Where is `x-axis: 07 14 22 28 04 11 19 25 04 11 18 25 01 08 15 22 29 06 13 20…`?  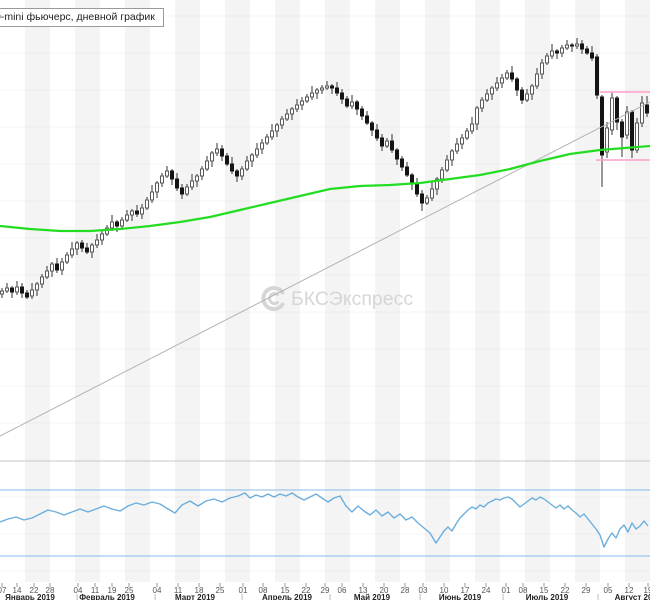
x-axis: 07 14 22 28 04 11 19 25 04 11 18 25 01 08 15 22 29 06 13 20… is located at coordinates (325, 591).